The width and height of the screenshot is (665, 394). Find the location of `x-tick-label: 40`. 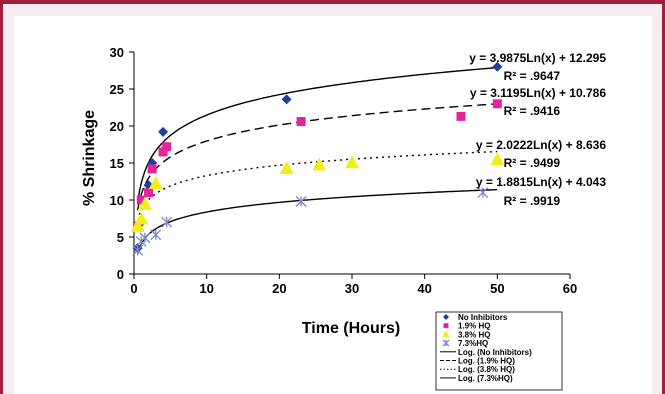

x-tick-label: 40 is located at coordinates (424, 288).